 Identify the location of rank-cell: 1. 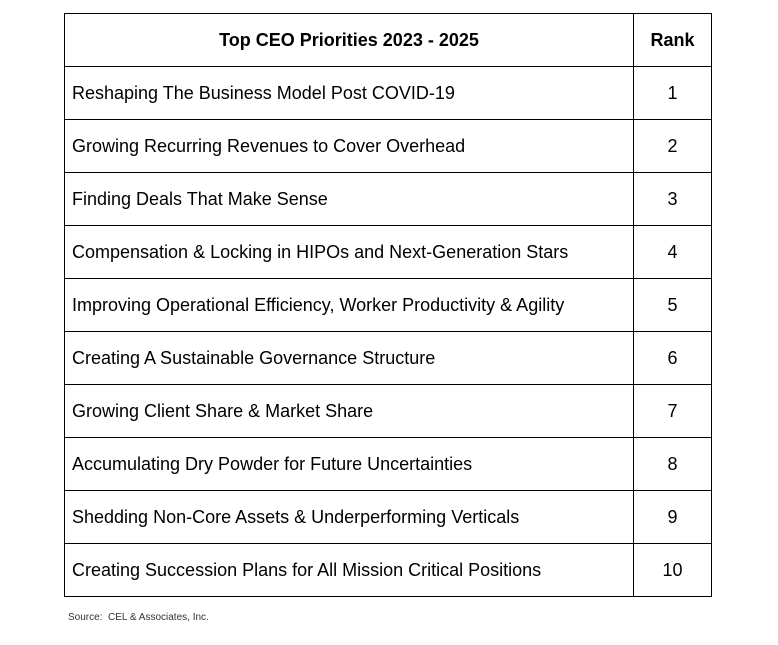
(672, 93).